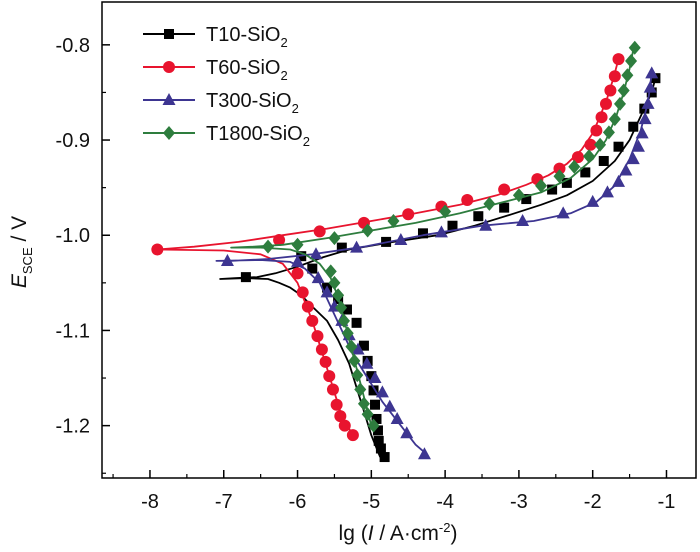  I want to click on x-axis: -8 -7 -6 -5 -4 -3 -2 -1, so click(393, 491).